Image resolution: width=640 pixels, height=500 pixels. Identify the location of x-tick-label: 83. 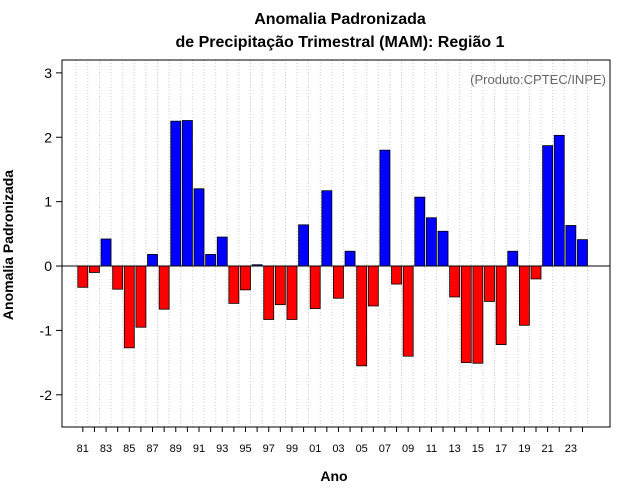
(106, 449).